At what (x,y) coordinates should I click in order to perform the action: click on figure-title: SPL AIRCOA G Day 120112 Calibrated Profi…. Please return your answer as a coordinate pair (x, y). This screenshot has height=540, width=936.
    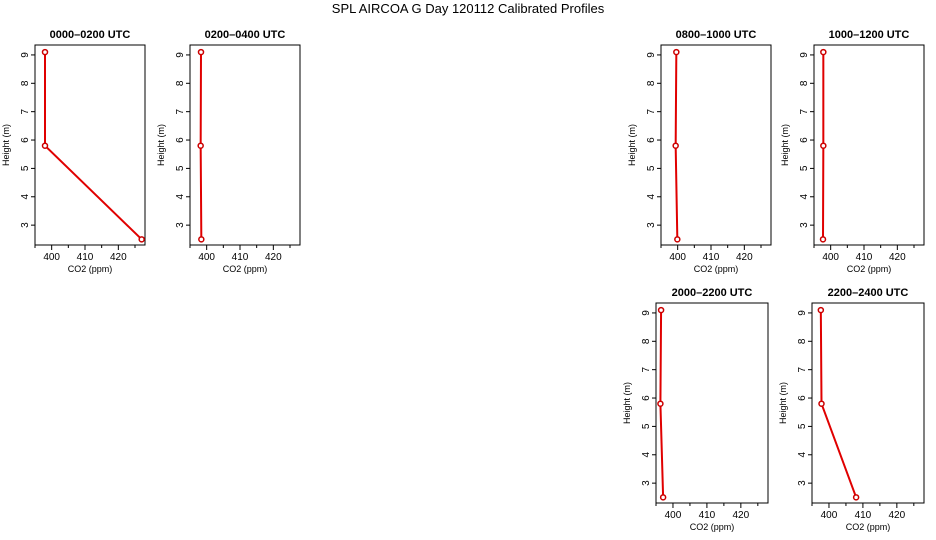
    Looking at the image, I should click on (468, 8).